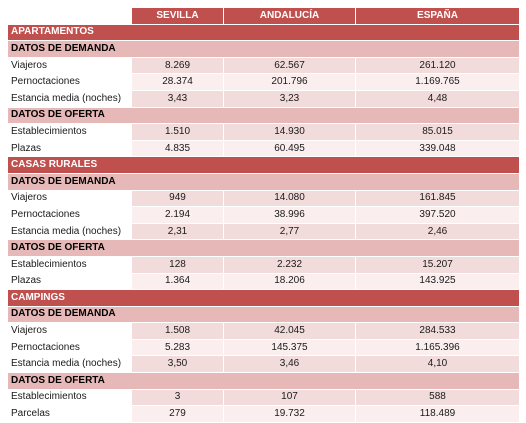 The height and width of the screenshot is (423, 526). Describe the element at coordinates (437, 281) in the screenshot. I see `value-espana: 143.925` at that location.